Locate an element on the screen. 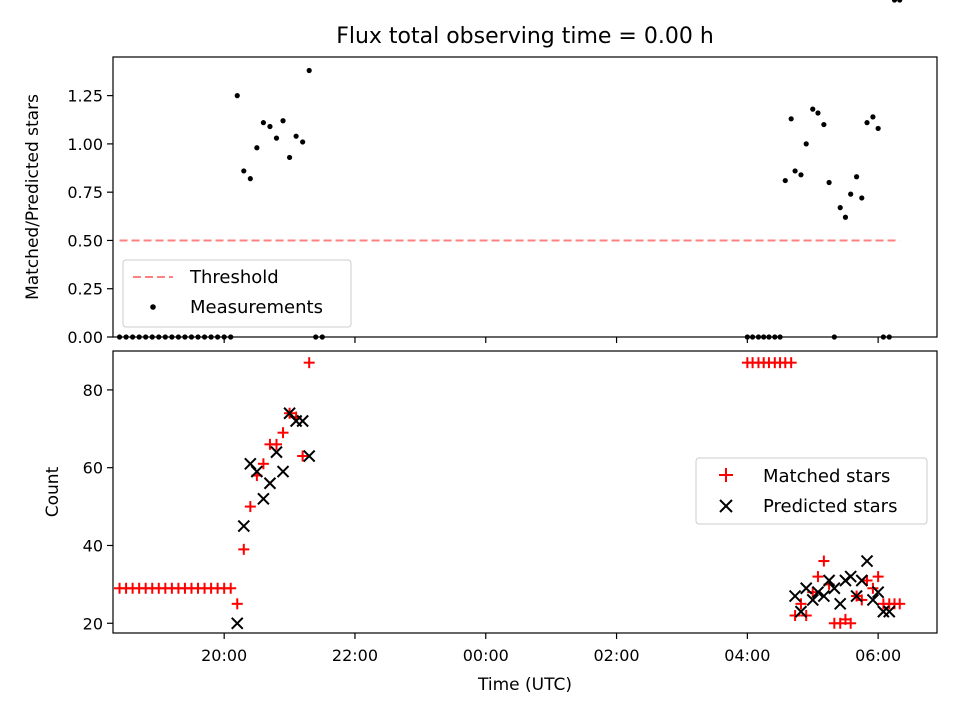 Image resolution: width=960 pixels, height=720 pixels. bottom-x-tick-label: 04:00 is located at coordinates (747, 655).